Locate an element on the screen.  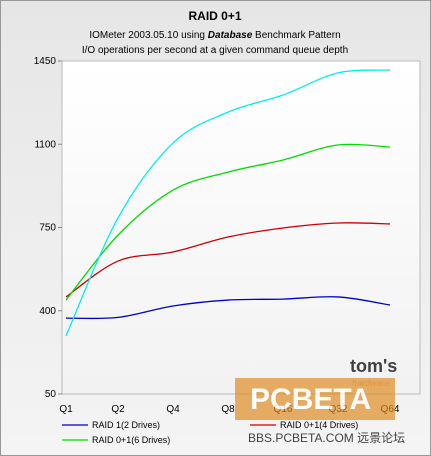
y-tick-label: 50 is located at coordinates (51, 394).